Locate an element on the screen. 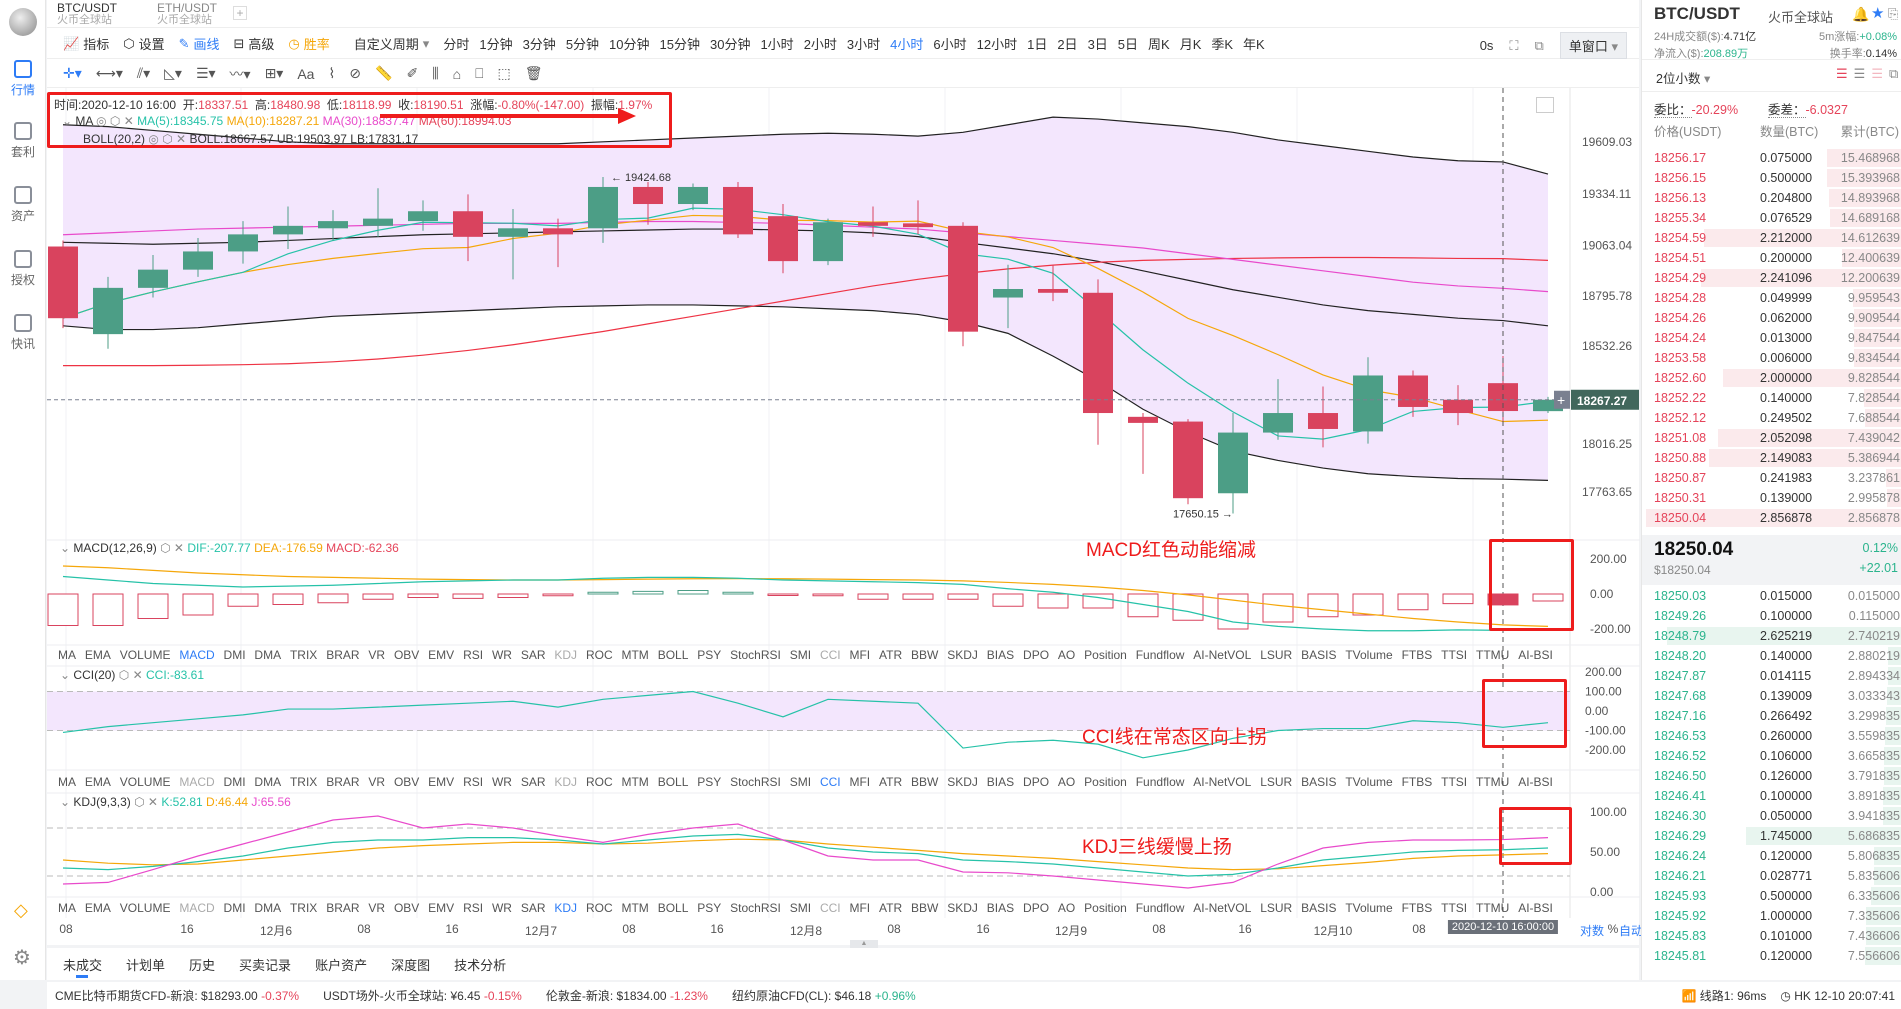 This screenshot has height=1009, width=1901. indicator-tab-roc: ROC is located at coordinates (599, 782).